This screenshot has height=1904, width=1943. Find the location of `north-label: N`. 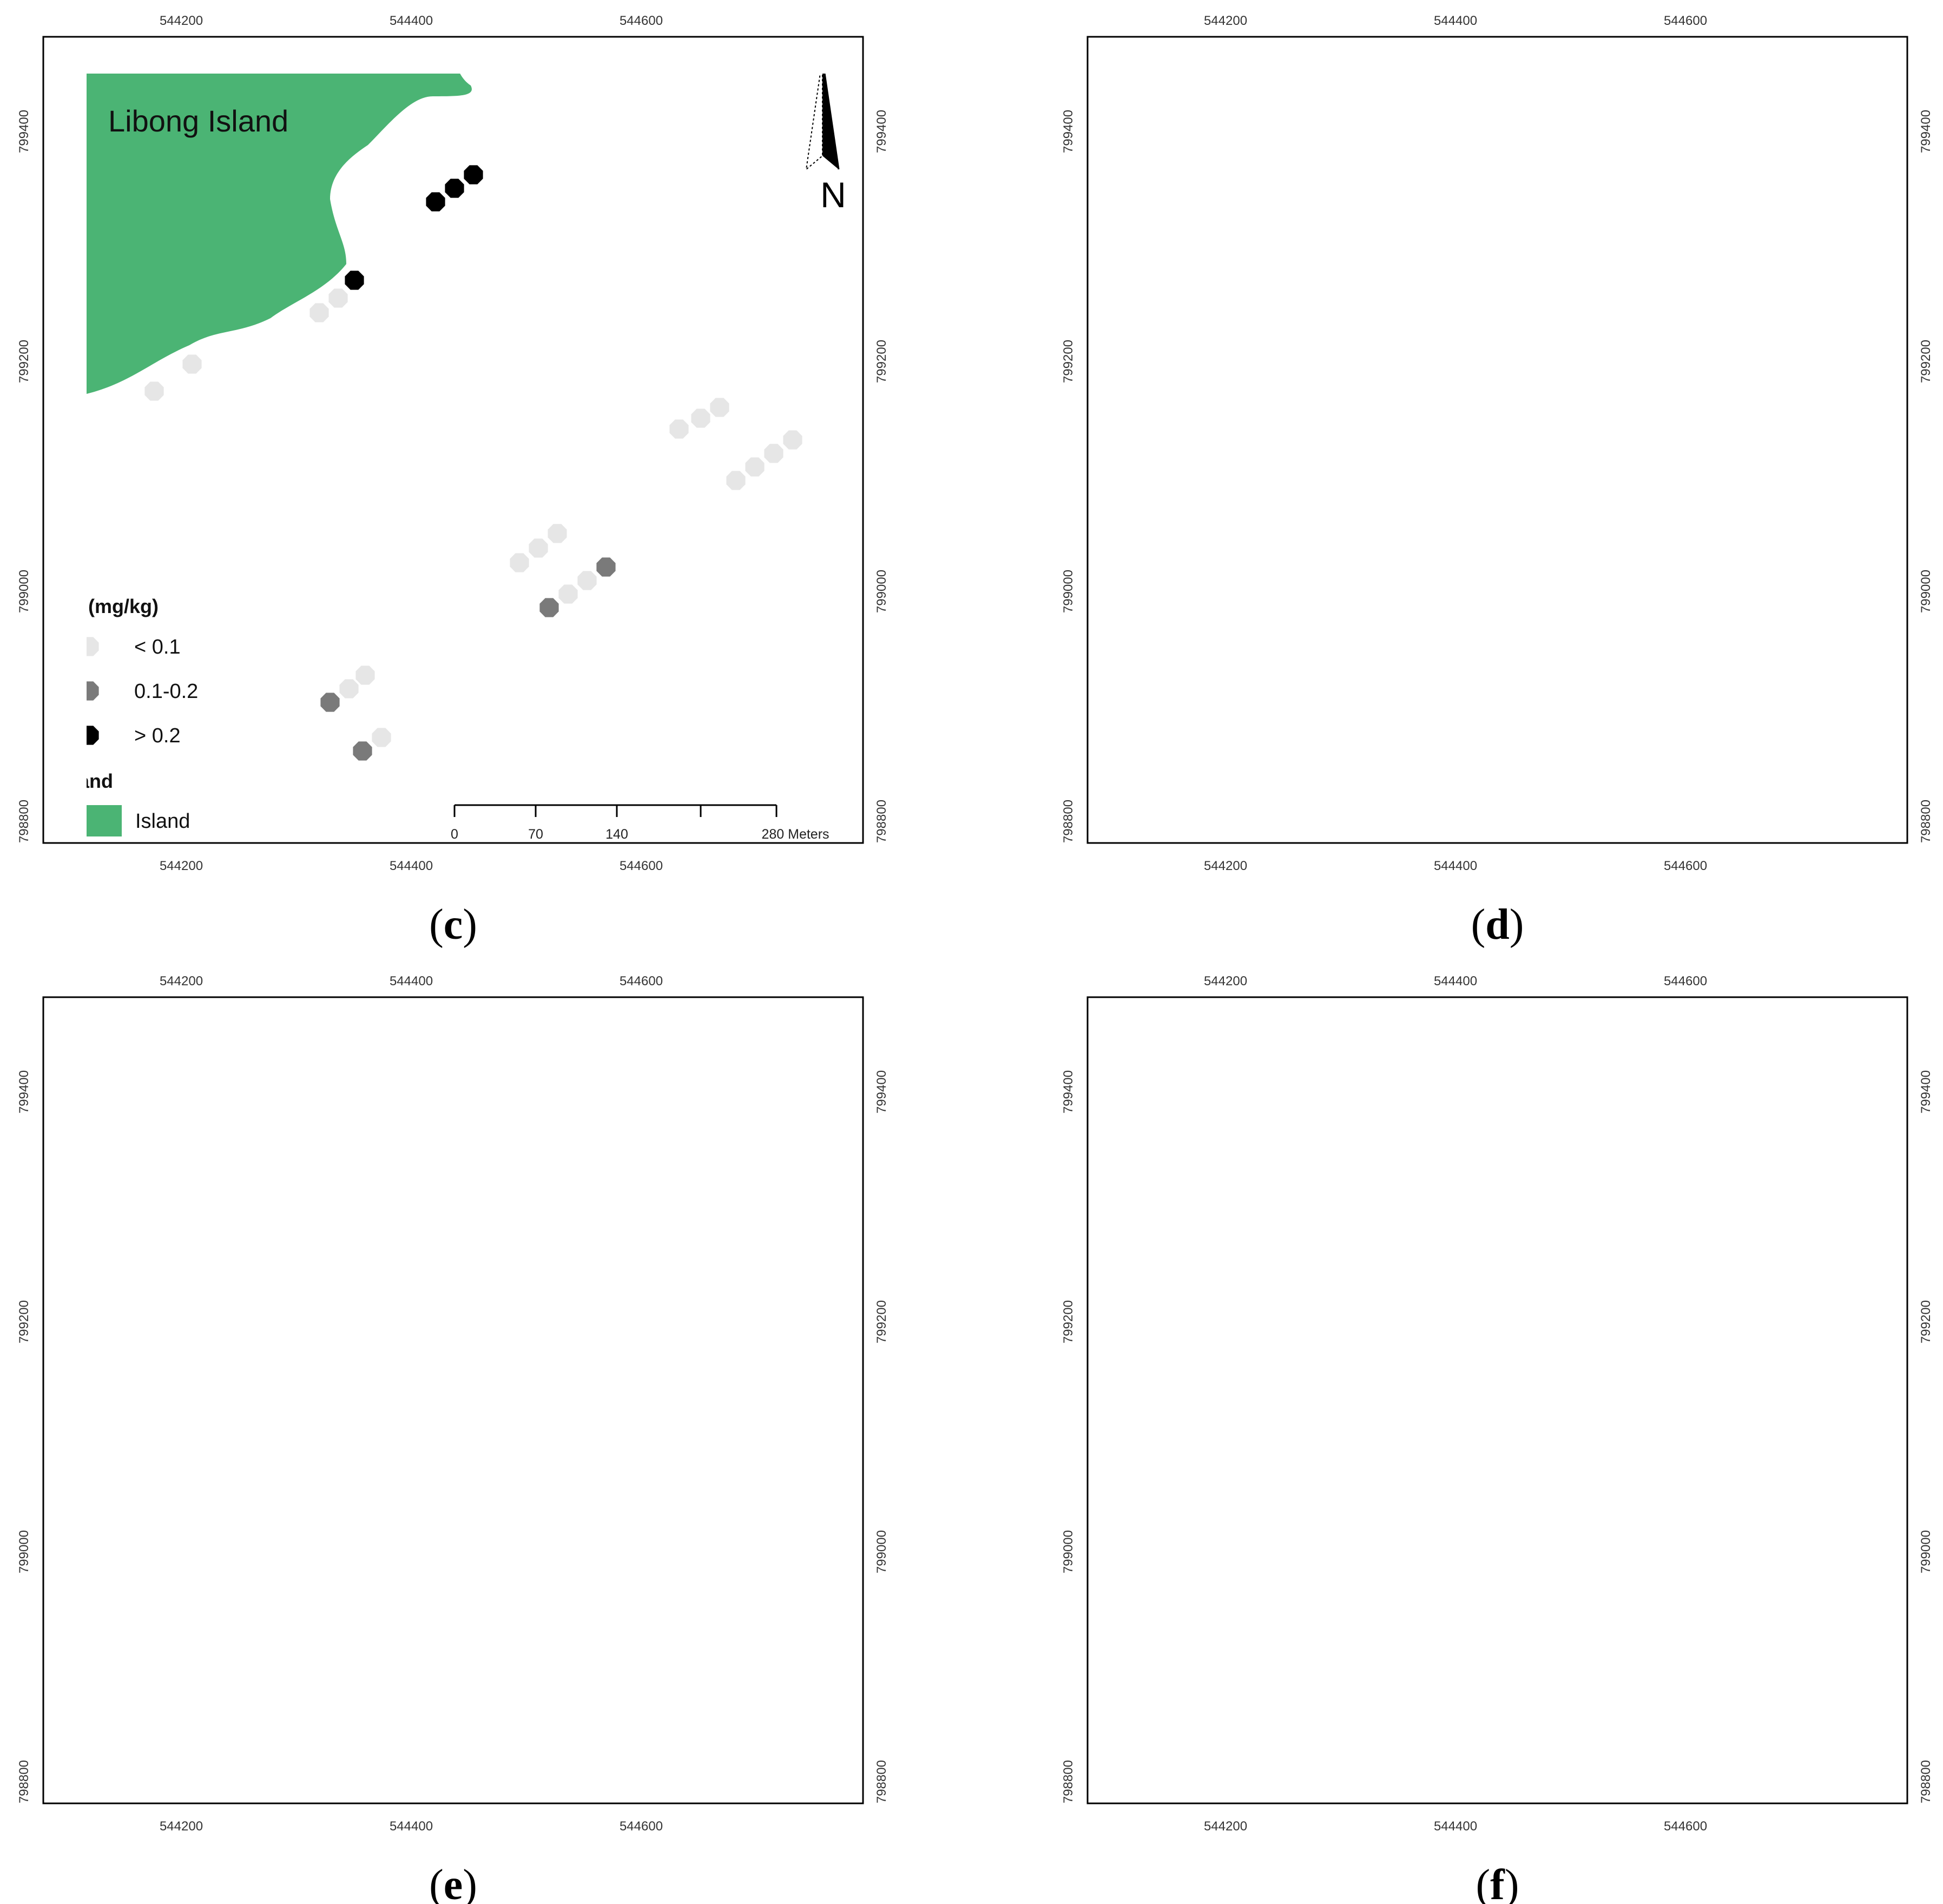

north-label: N is located at coordinates (833, 195).